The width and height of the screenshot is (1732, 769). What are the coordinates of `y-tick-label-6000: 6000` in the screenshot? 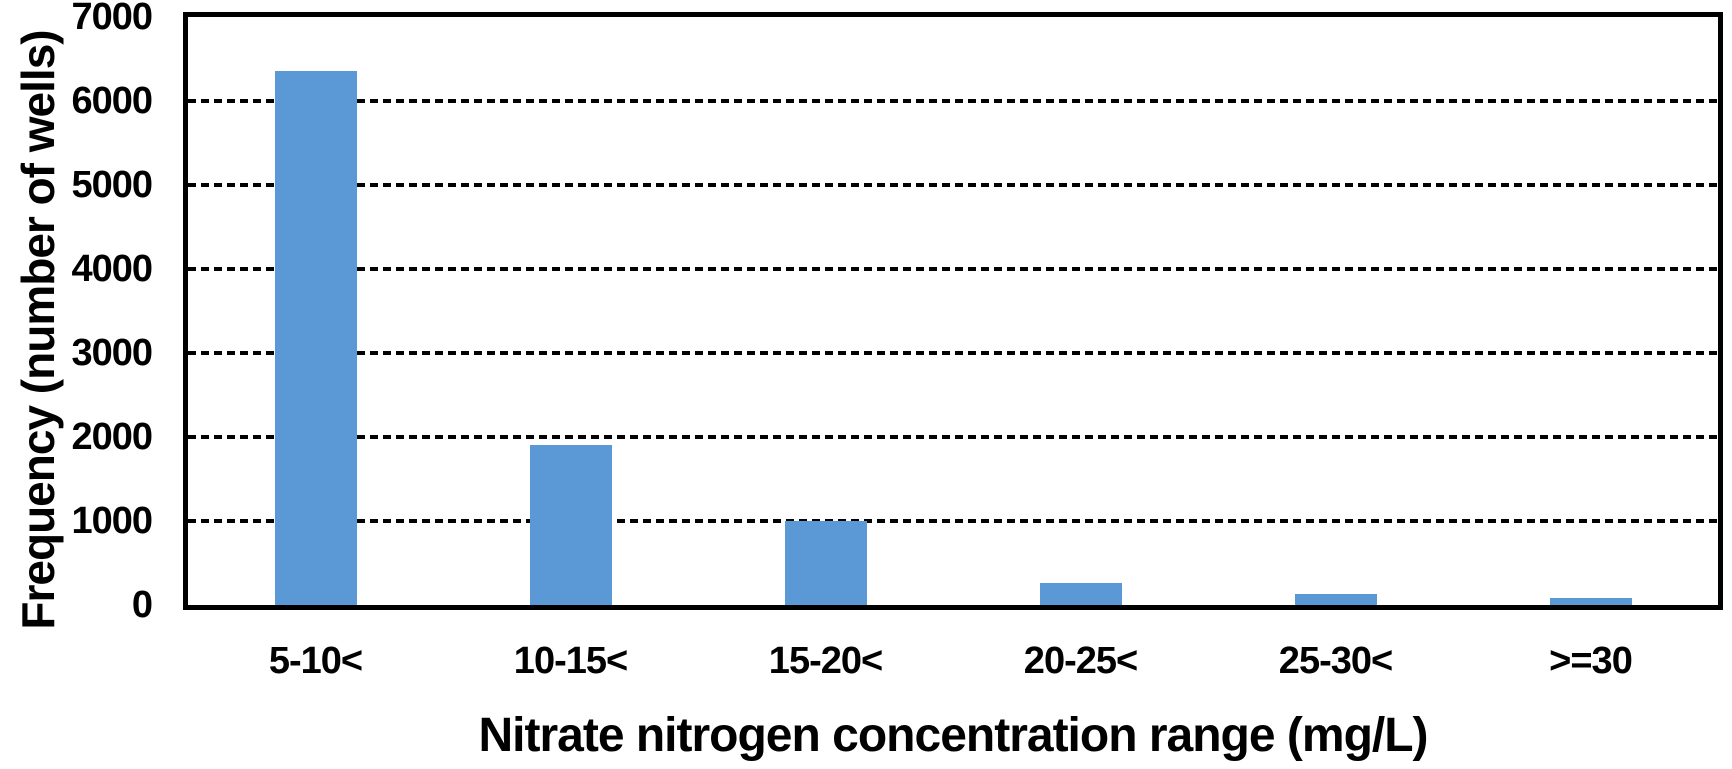 It's located at (112, 101).